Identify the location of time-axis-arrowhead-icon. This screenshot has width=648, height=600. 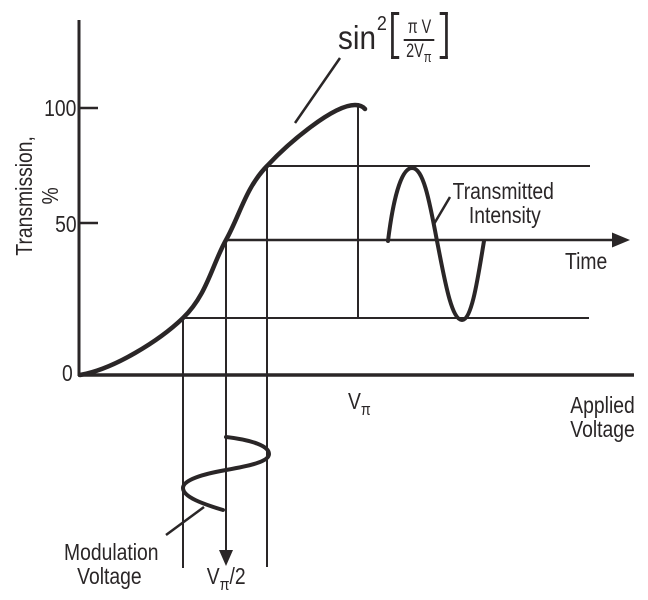
(621, 240).